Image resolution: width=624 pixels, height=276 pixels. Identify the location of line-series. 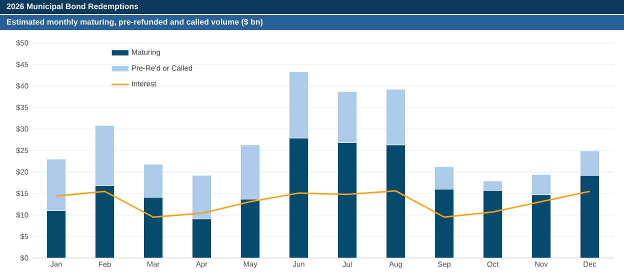
(323, 204).